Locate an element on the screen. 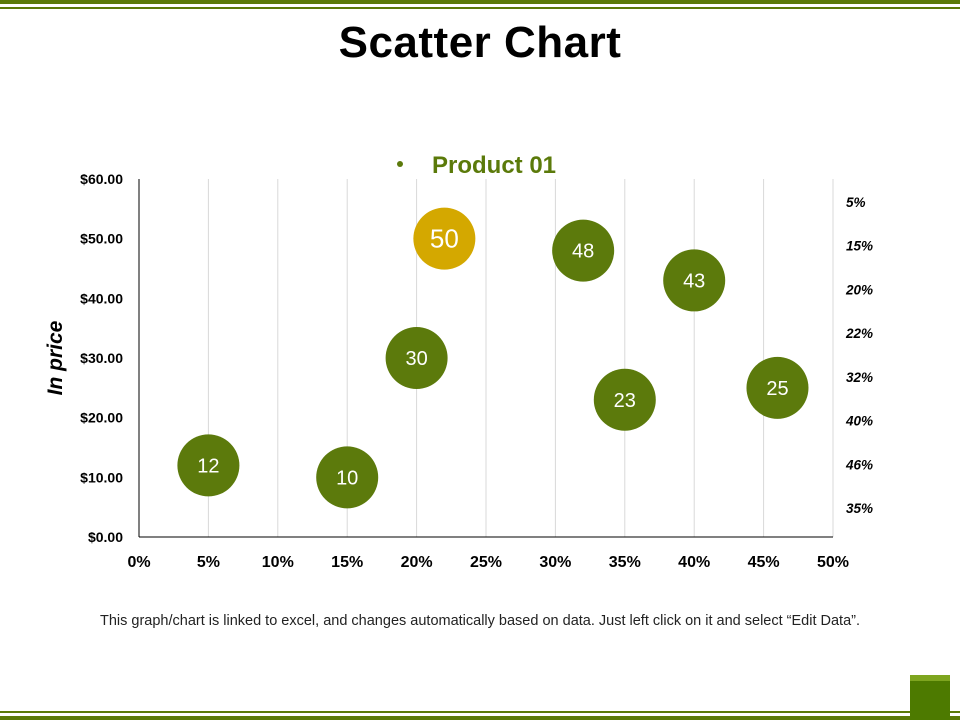  data-label: 23 is located at coordinates (625, 401).